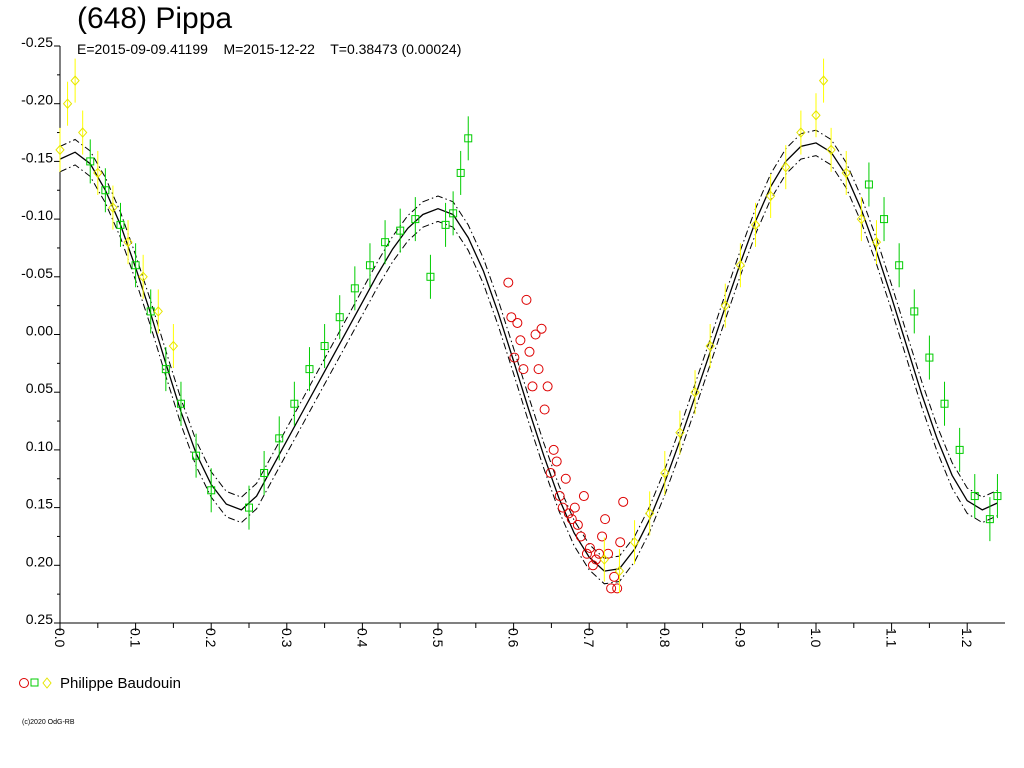  I want to click on legend-square-marker, so click(34, 682).